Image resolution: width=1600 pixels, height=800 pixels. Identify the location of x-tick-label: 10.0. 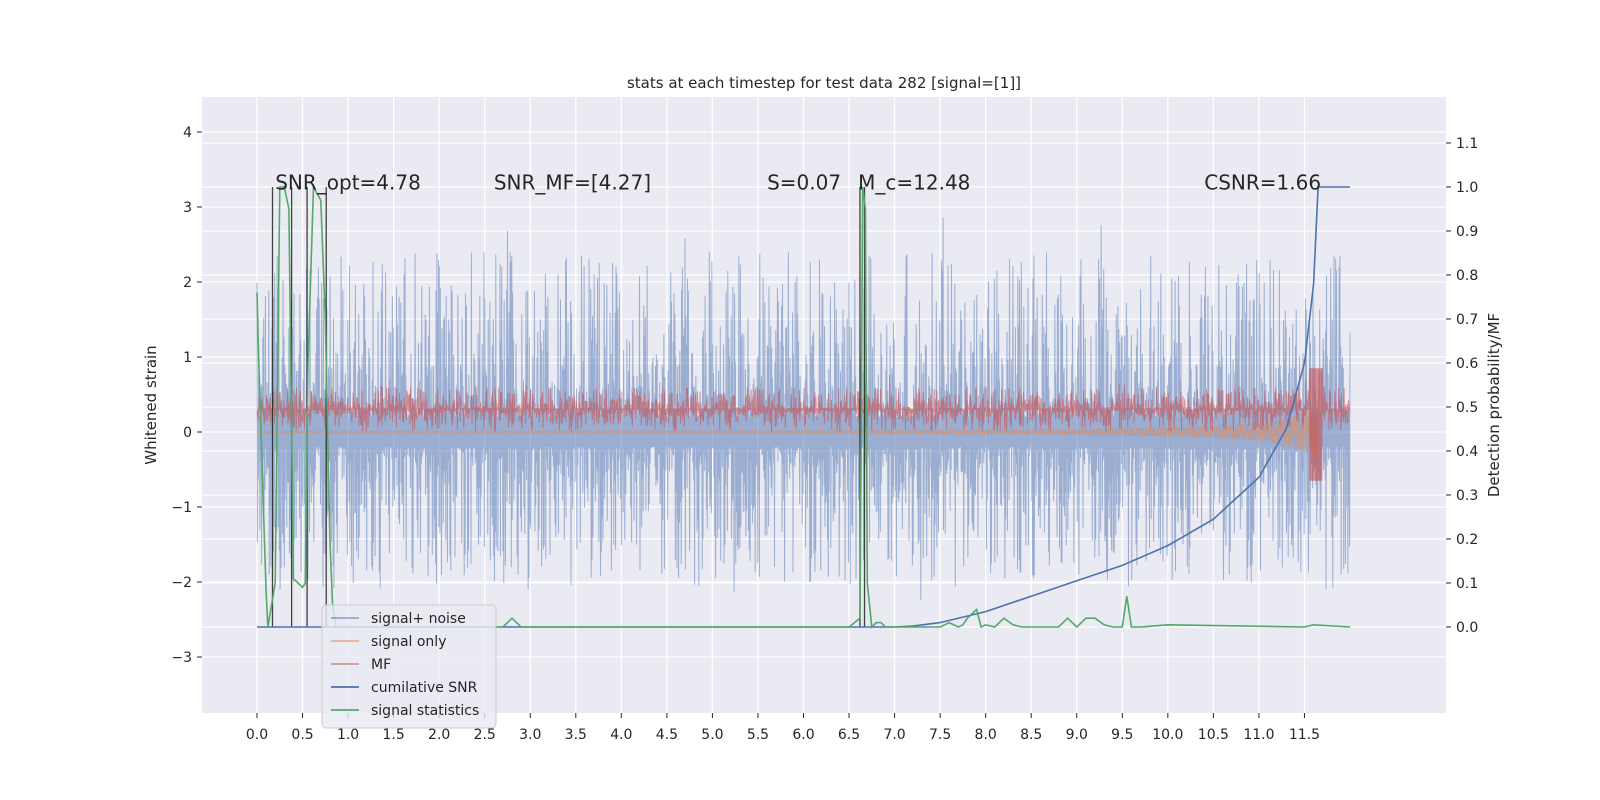
(1167, 735).